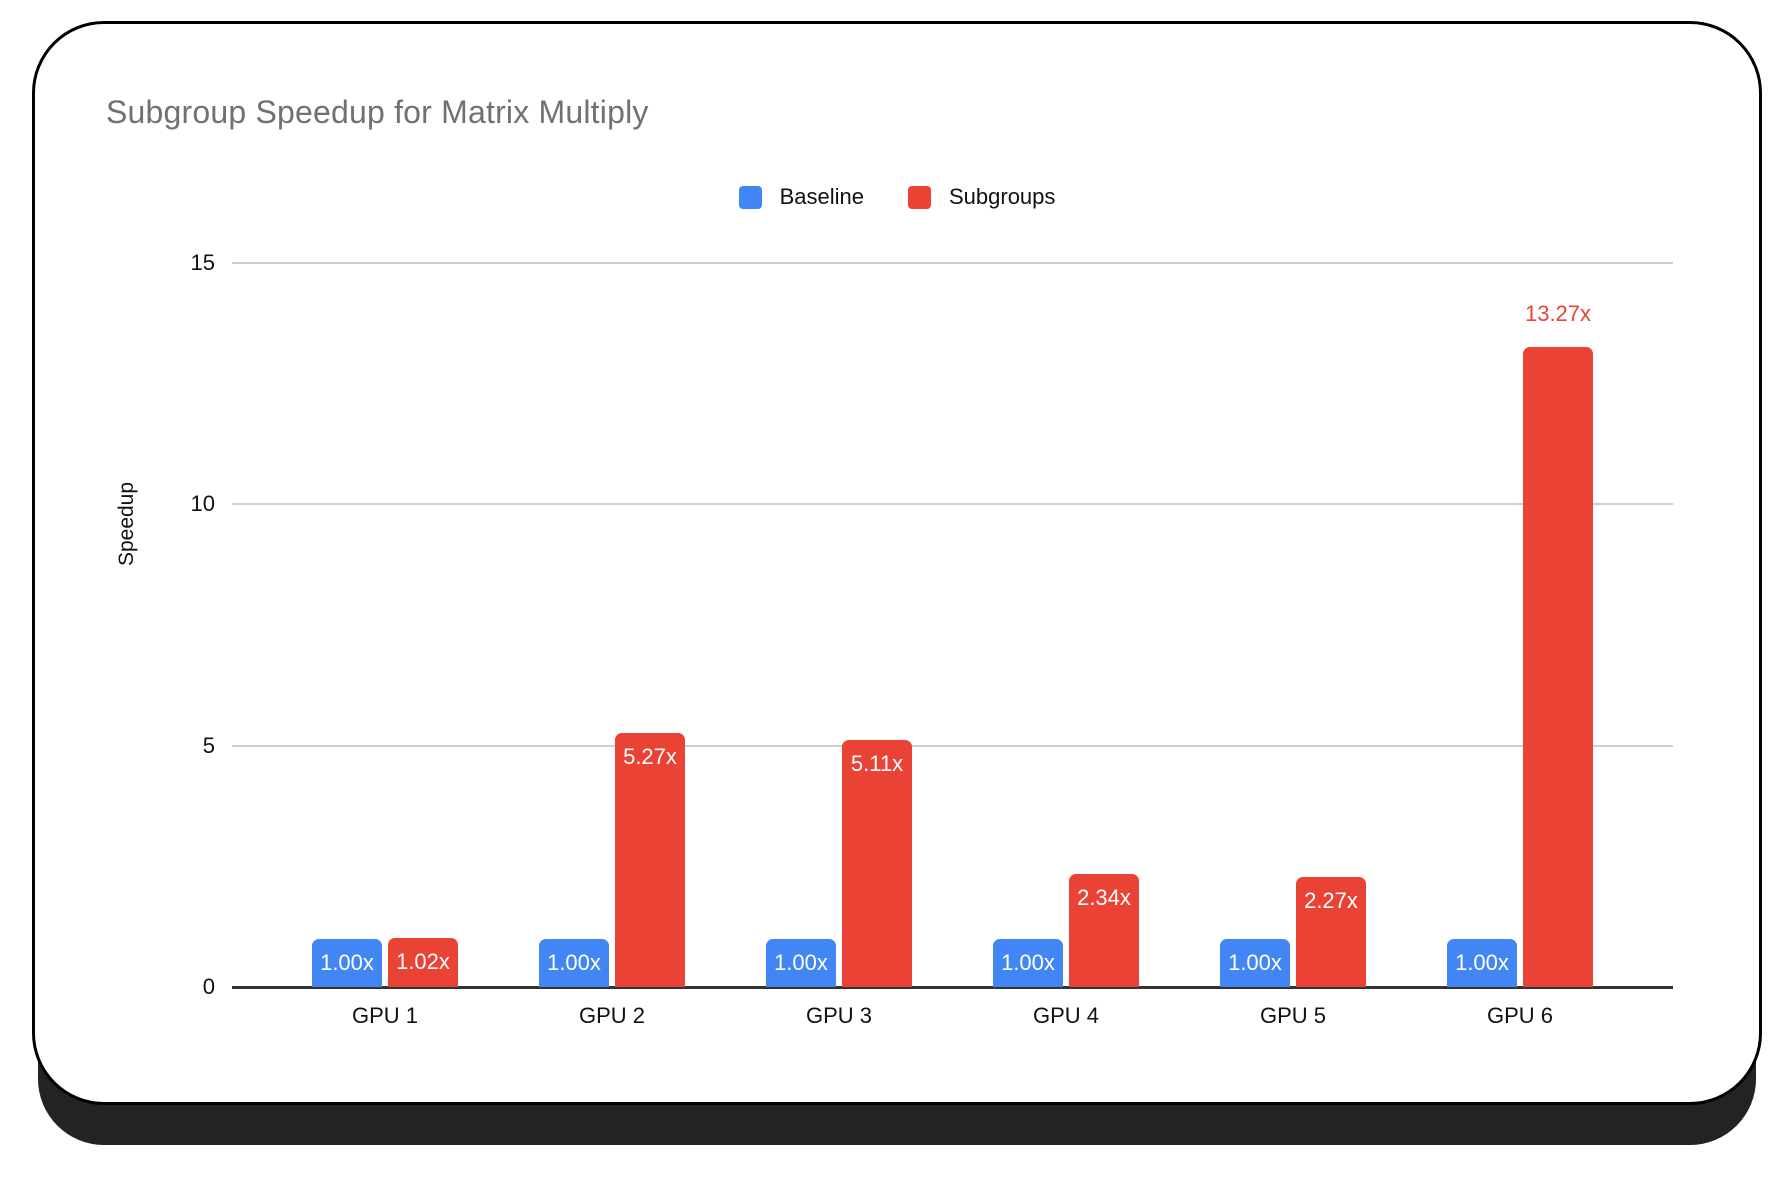 The image size is (1790, 1182). I want to click on y-tick-label-5: 5, so click(208, 745).